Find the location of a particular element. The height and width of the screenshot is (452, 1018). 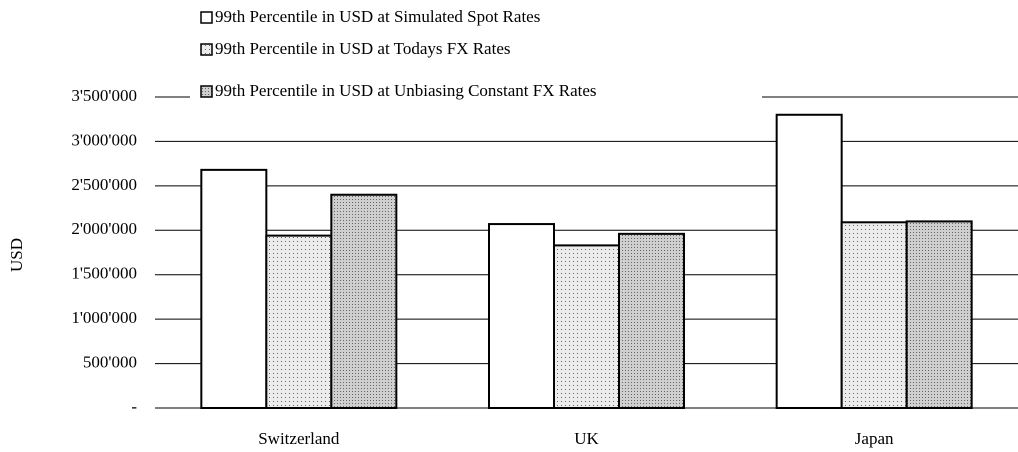

y-axis-title: USD is located at coordinates (16, 255).